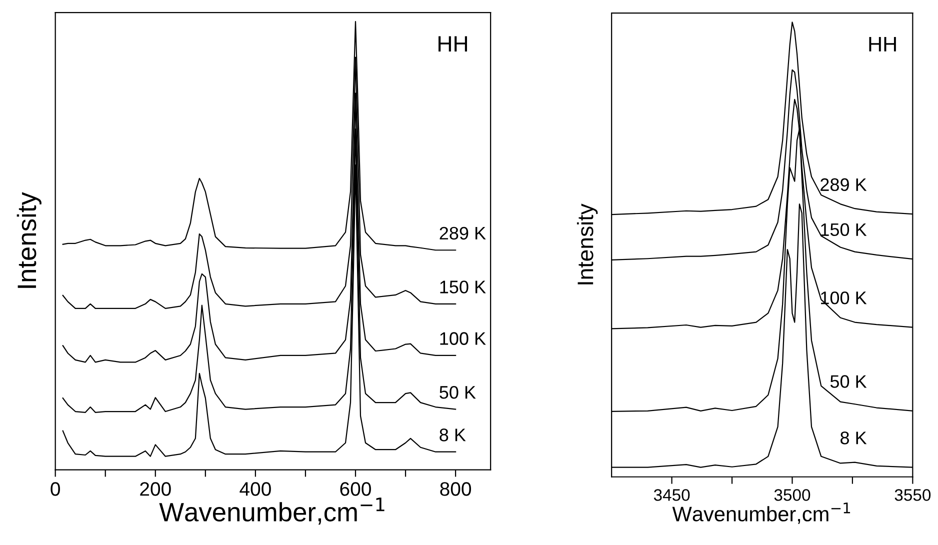  Describe the element at coordinates (255, 489) in the screenshot. I see `x-tick-label: 400` at that location.